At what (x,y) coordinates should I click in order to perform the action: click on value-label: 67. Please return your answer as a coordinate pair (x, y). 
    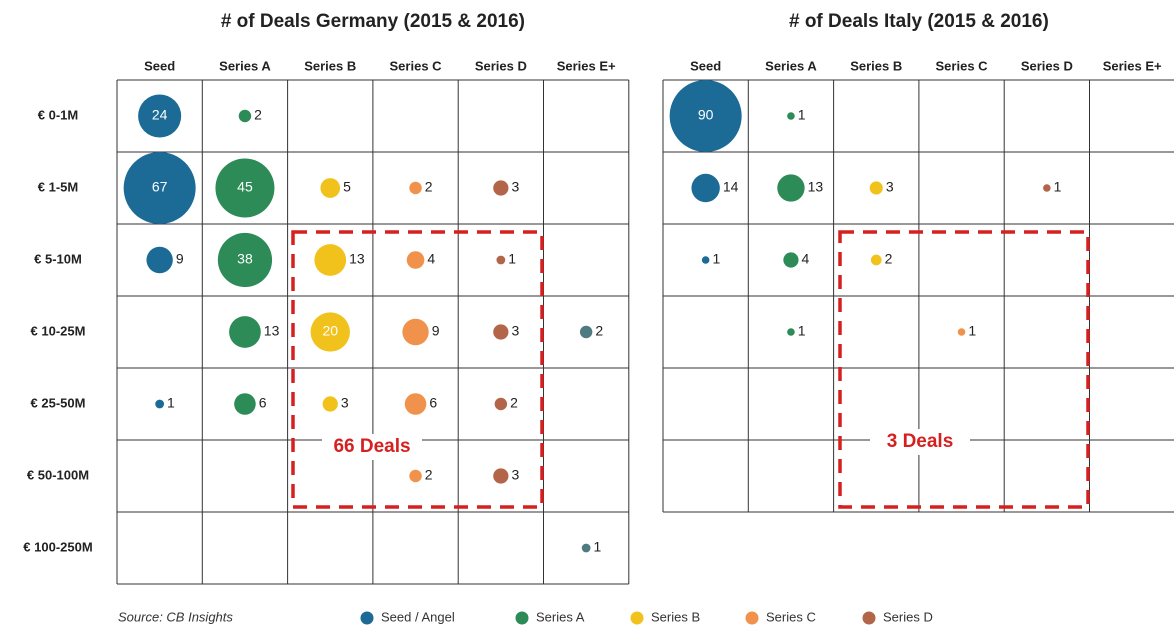
    Looking at the image, I should click on (160, 187).